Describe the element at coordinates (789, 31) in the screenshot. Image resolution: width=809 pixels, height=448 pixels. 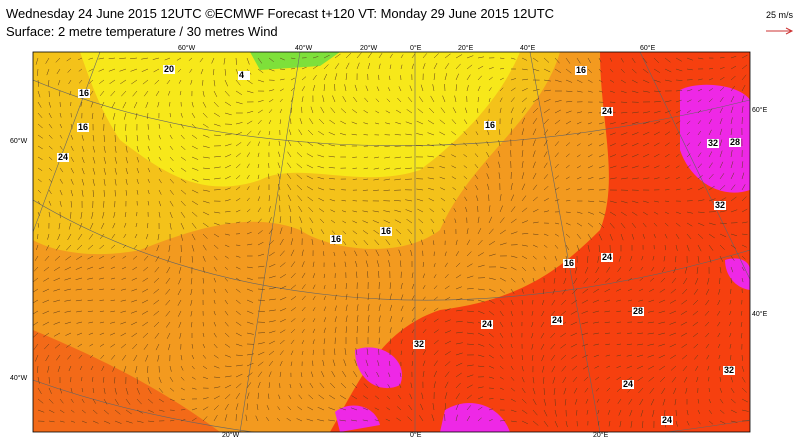
I see `wind-scale-arrowhead` at that location.